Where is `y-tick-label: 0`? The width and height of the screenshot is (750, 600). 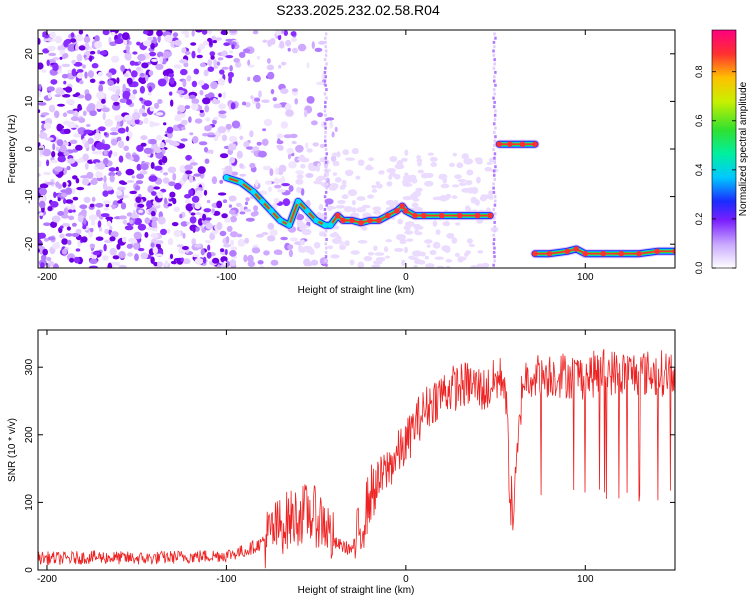 y-tick-label: 0 is located at coordinates (29, 570).